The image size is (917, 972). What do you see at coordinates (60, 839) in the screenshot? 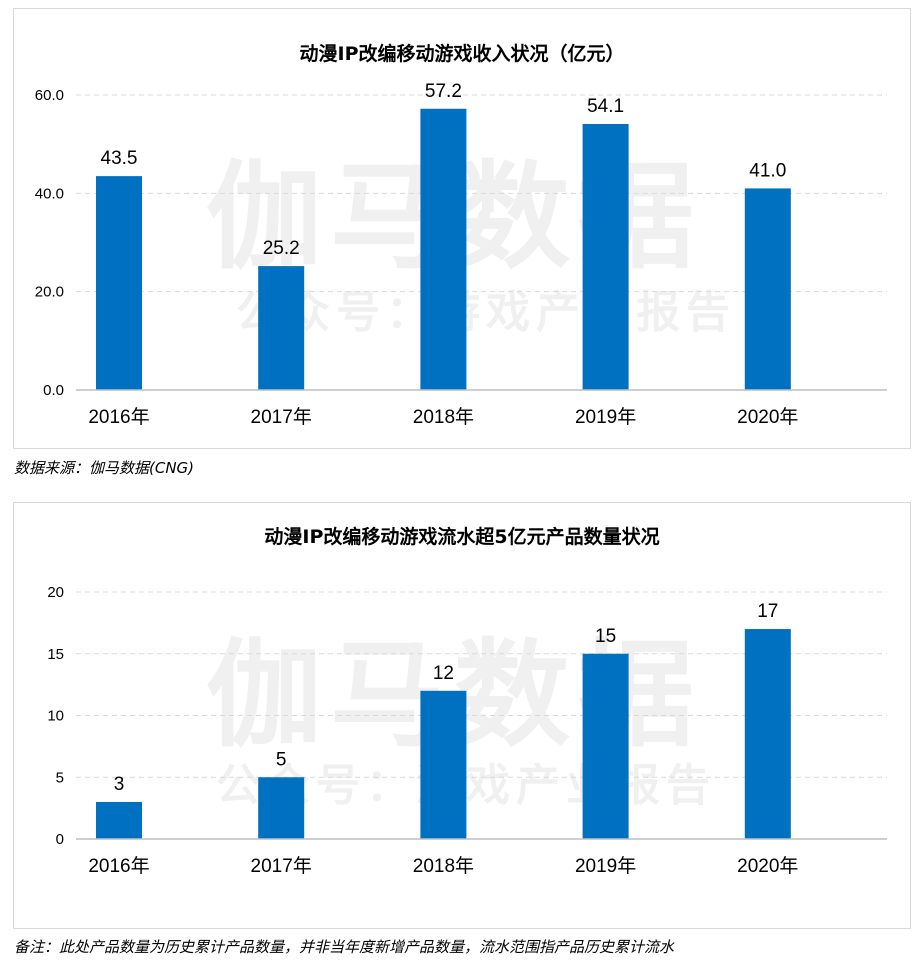
I see `y-tick-label: 0` at bounding box center [60, 839].